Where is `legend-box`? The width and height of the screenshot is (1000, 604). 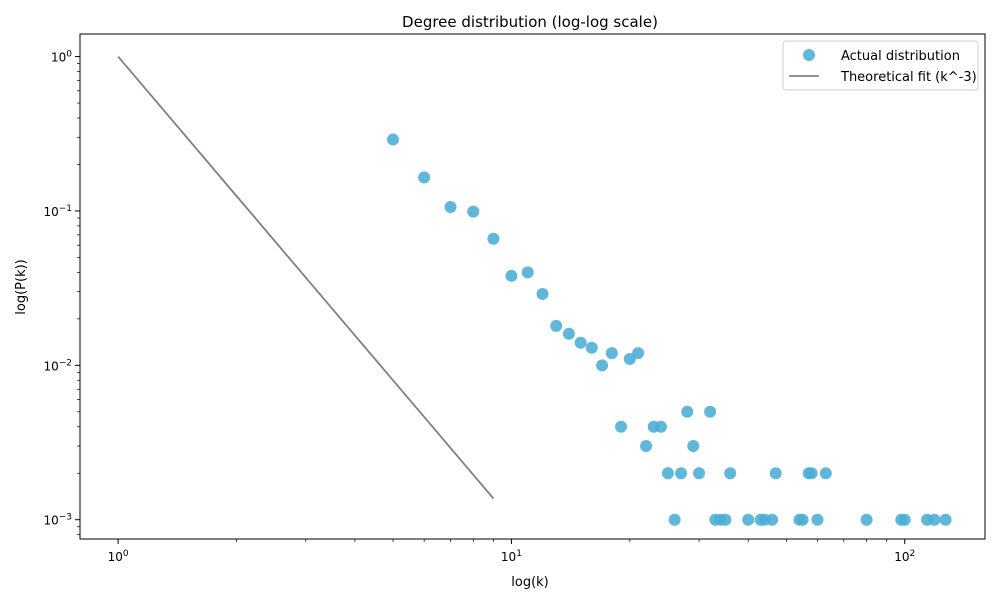
legend-box is located at coordinates (880, 65).